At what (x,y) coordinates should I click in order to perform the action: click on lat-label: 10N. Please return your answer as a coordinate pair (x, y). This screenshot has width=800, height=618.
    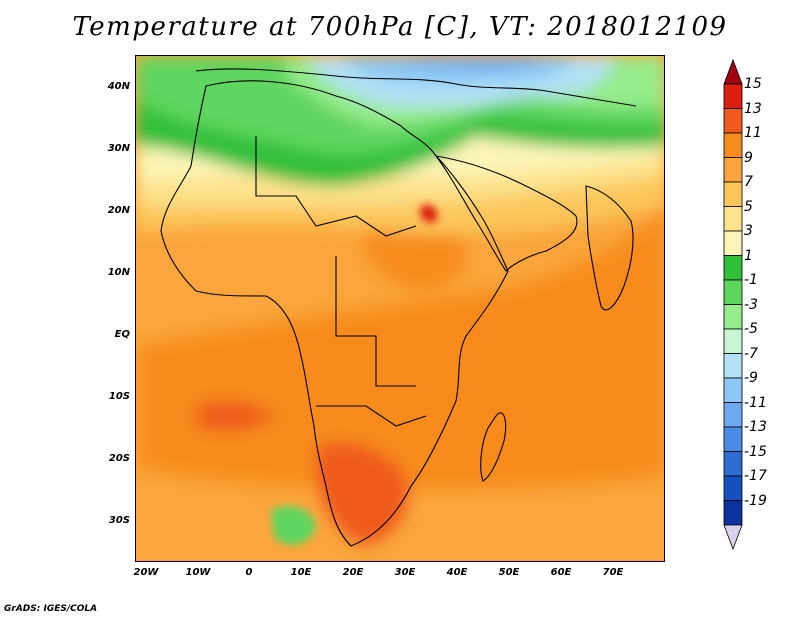
    Looking at the image, I should click on (118, 272).